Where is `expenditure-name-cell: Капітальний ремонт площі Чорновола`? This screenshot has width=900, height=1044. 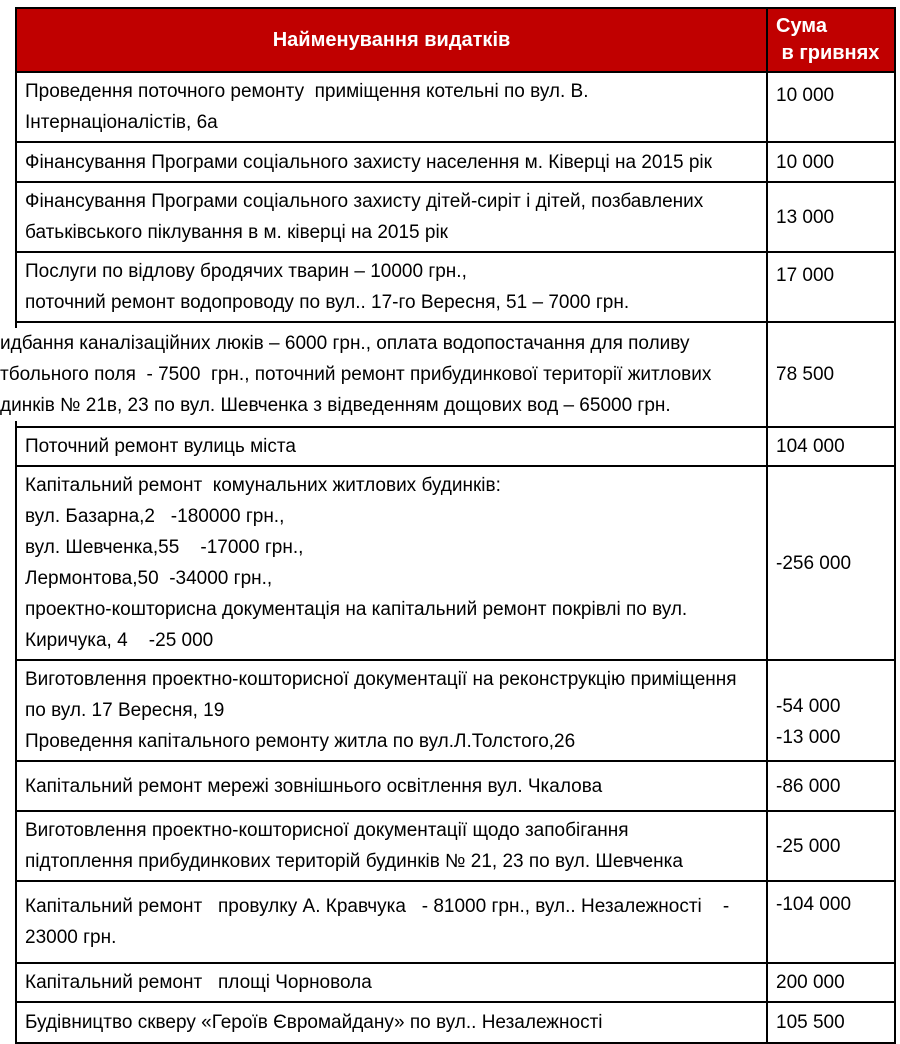 expenditure-name-cell: Капітальний ремонт площі Чорновола is located at coordinates (391, 982).